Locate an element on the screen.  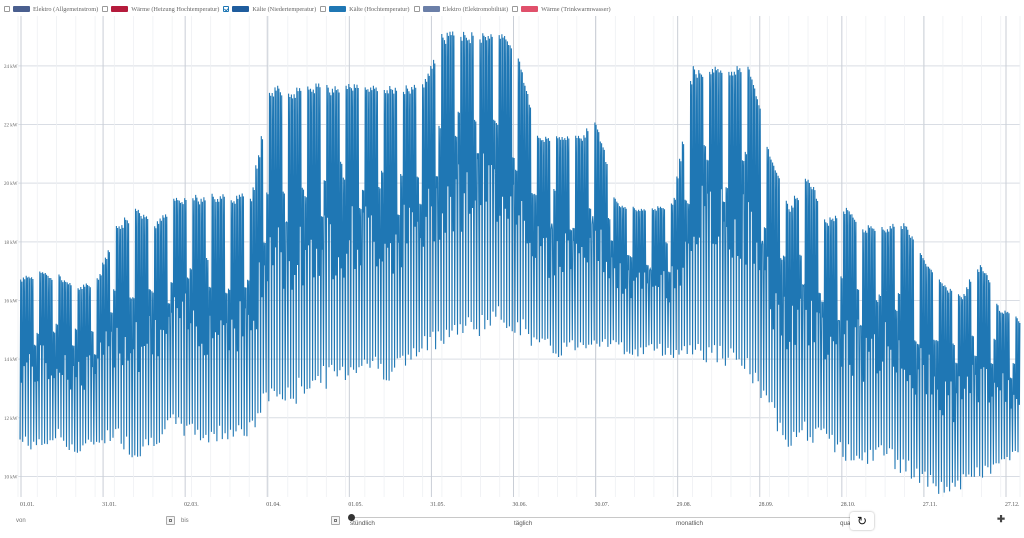
legend-label: Kälte (Niedertemperatur) is located at coordinates (284, 9).